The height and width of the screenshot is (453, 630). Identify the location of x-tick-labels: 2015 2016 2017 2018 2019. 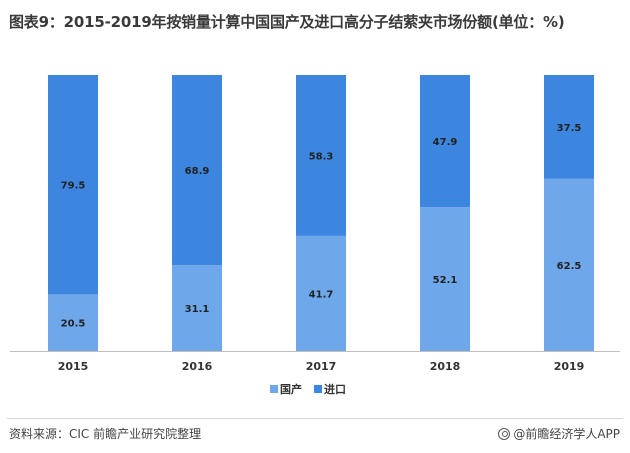
(321, 366).